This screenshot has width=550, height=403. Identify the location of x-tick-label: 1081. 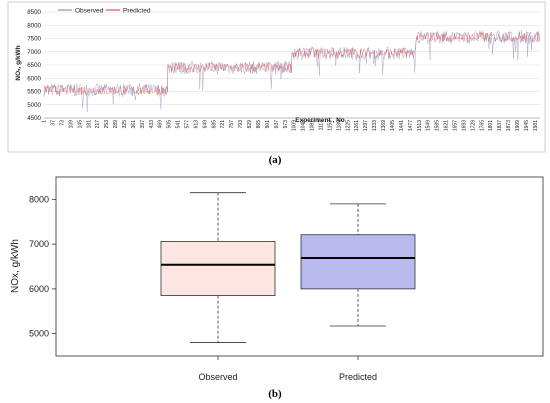
(313, 125).